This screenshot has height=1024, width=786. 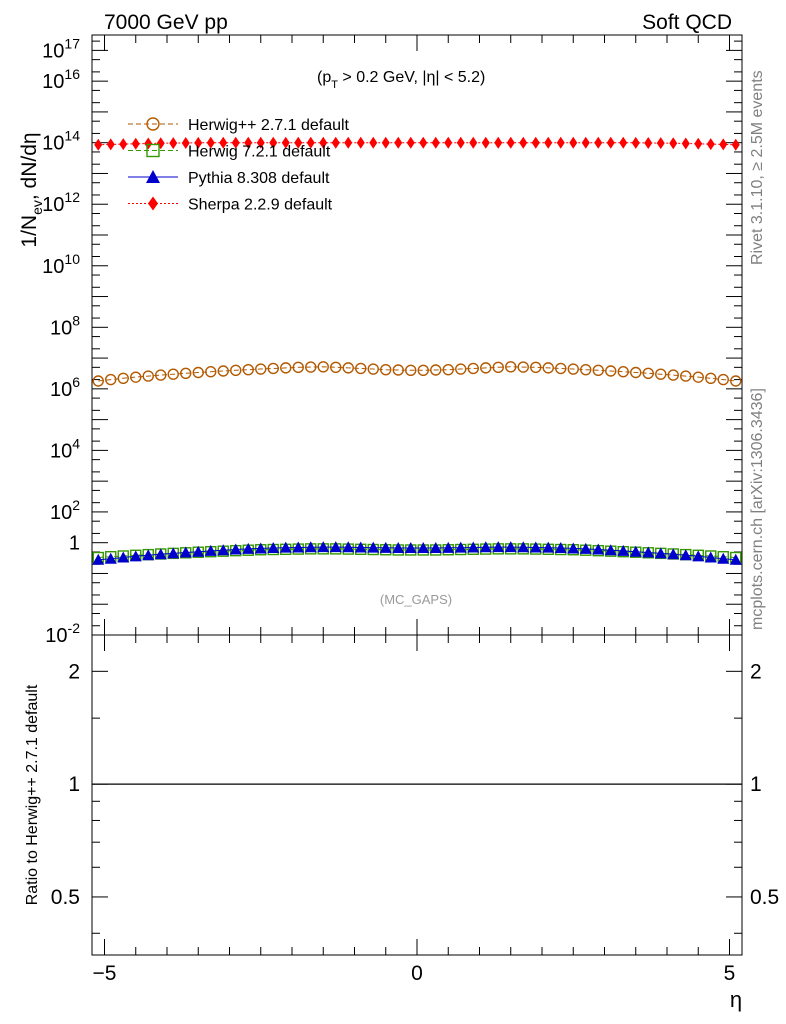 What do you see at coordinates (736, 999) in the screenshot?
I see `x-axis-label: η` at bounding box center [736, 999].